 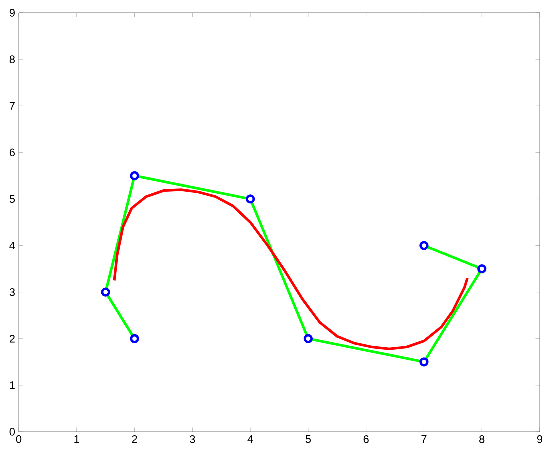 What do you see at coordinates (135, 440) in the screenshot?
I see `x-tick-label: 2` at bounding box center [135, 440].